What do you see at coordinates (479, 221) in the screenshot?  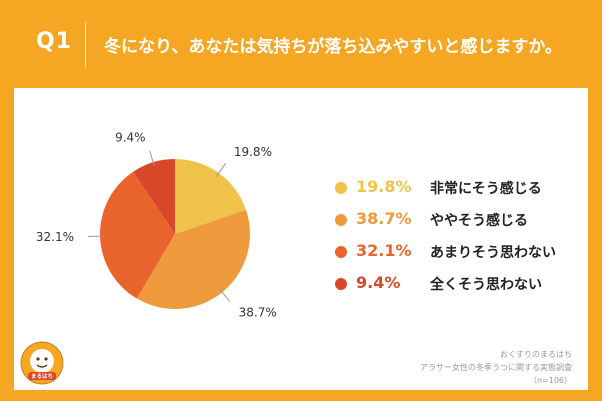 I see `legend-label: ややそう感じる` at bounding box center [479, 221].